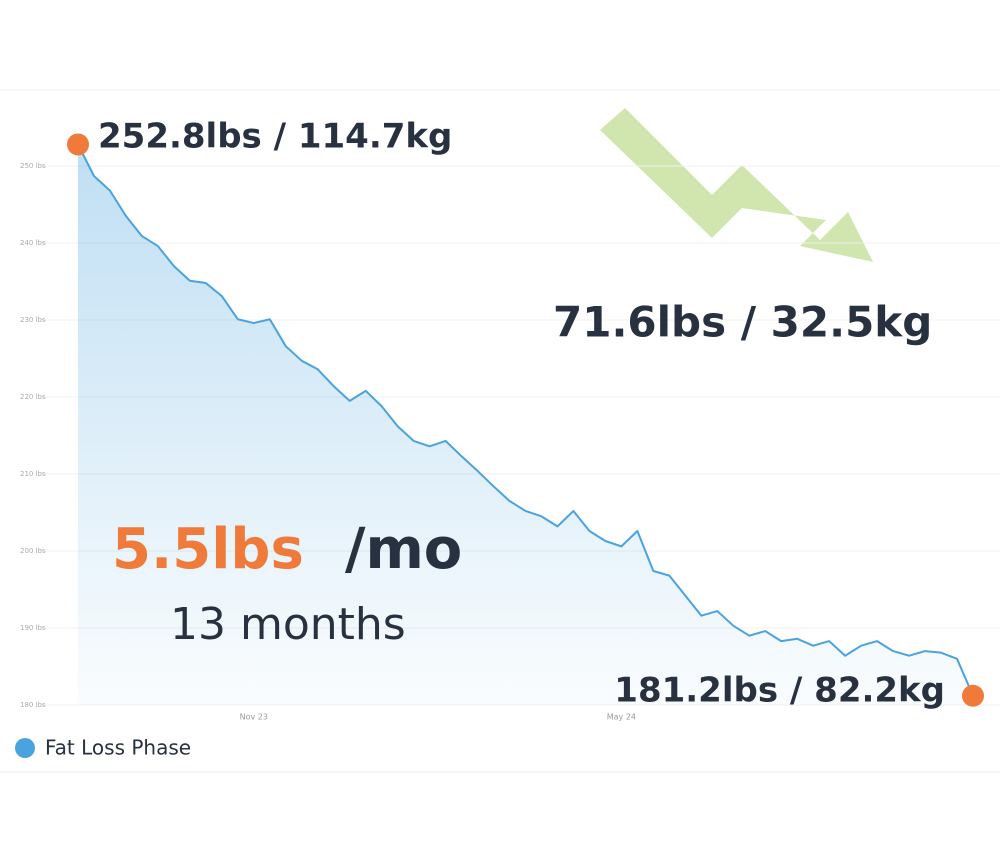  Describe the element at coordinates (33, 397) in the screenshot. I see `y-tick-label: 220 lbs` at that location.